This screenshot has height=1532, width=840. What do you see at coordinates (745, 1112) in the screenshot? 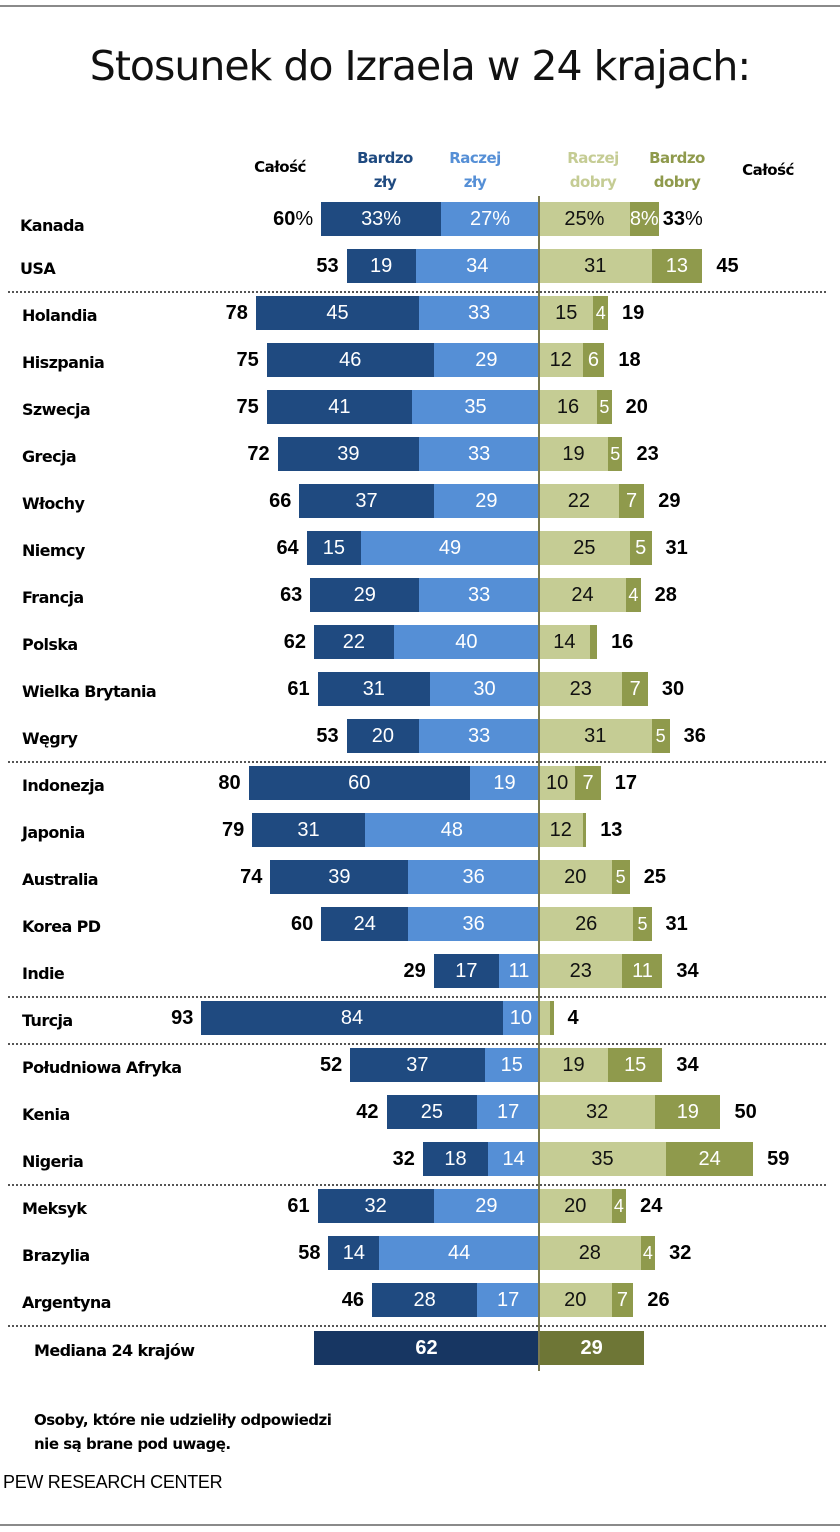
I see `total-favorable: 50` at bounding box center [745, 1112].